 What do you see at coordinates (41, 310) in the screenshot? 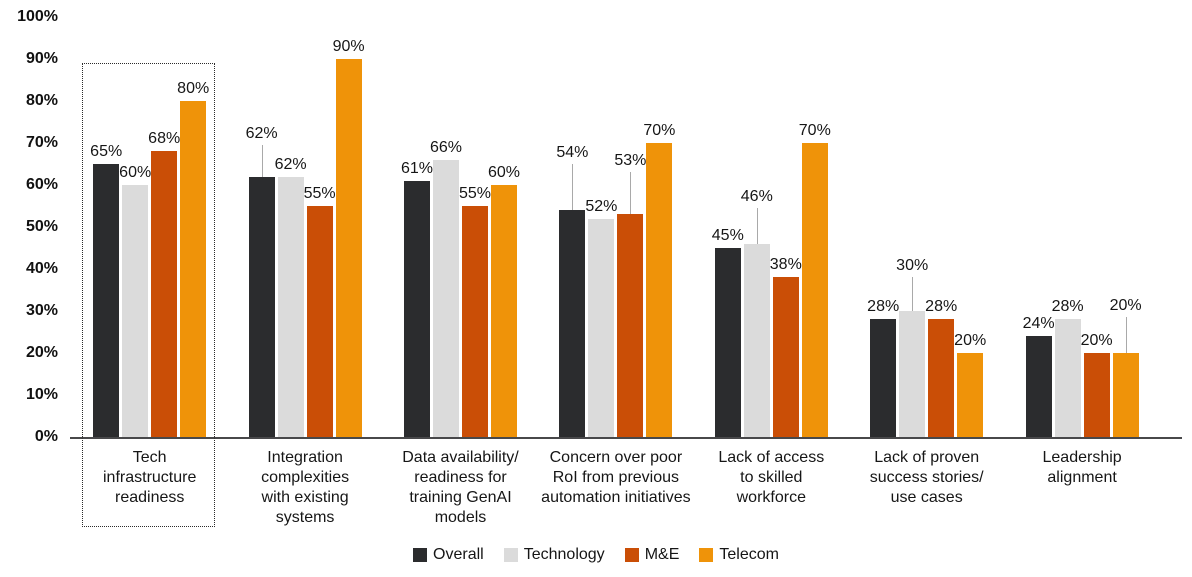
I see `y-axis-tick-label: 30%` at bounding box center [41, 310].